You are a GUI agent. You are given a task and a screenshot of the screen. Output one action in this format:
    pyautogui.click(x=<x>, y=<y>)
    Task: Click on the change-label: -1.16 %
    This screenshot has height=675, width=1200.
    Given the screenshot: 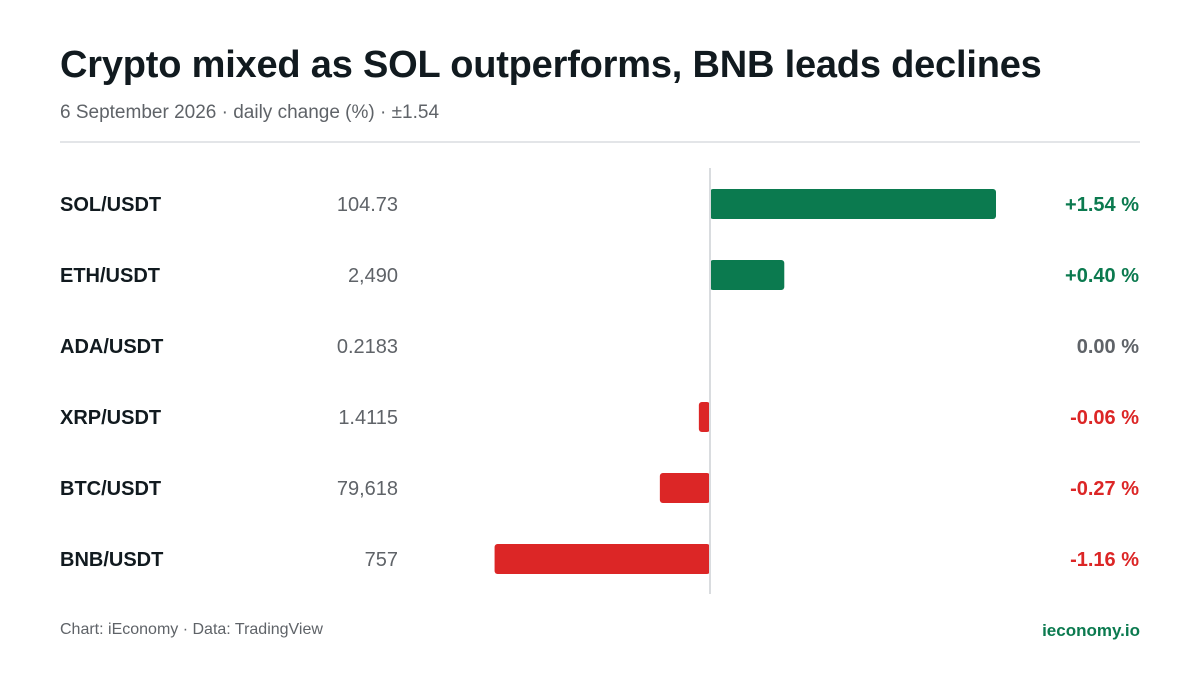 What is the action you would take?
    pyautogui.click(x=1104, y=560)
    